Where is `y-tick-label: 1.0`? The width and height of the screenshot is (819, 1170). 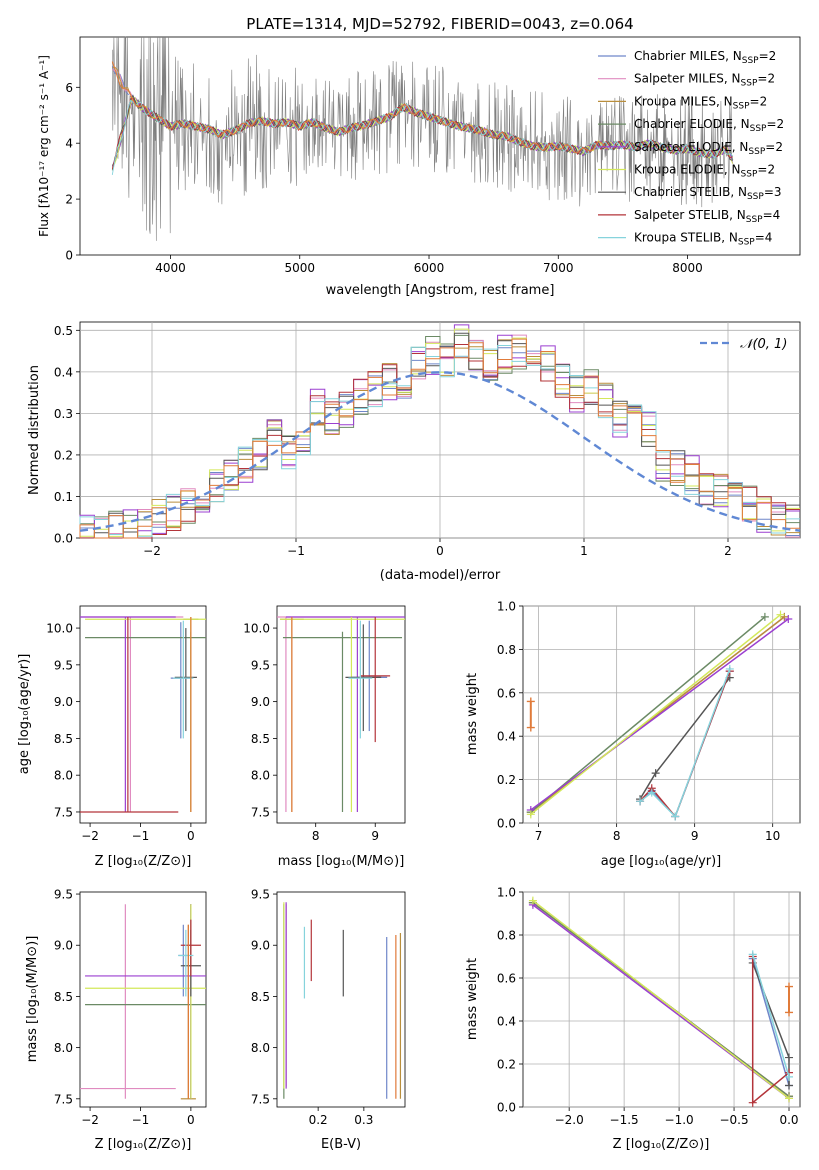 y-tick-label: 1.0 is located at coordinates (506, 607).